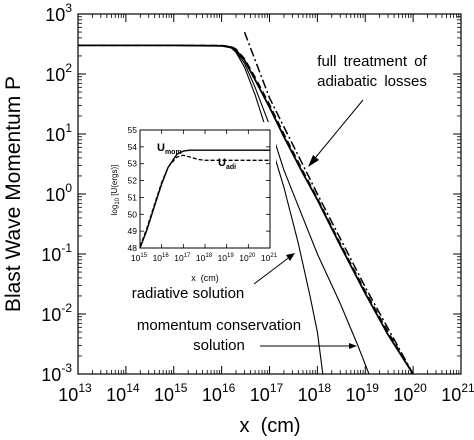 The height and width of the screenshot is (440, 474). I want to click on inset-series, so click(204, 199).